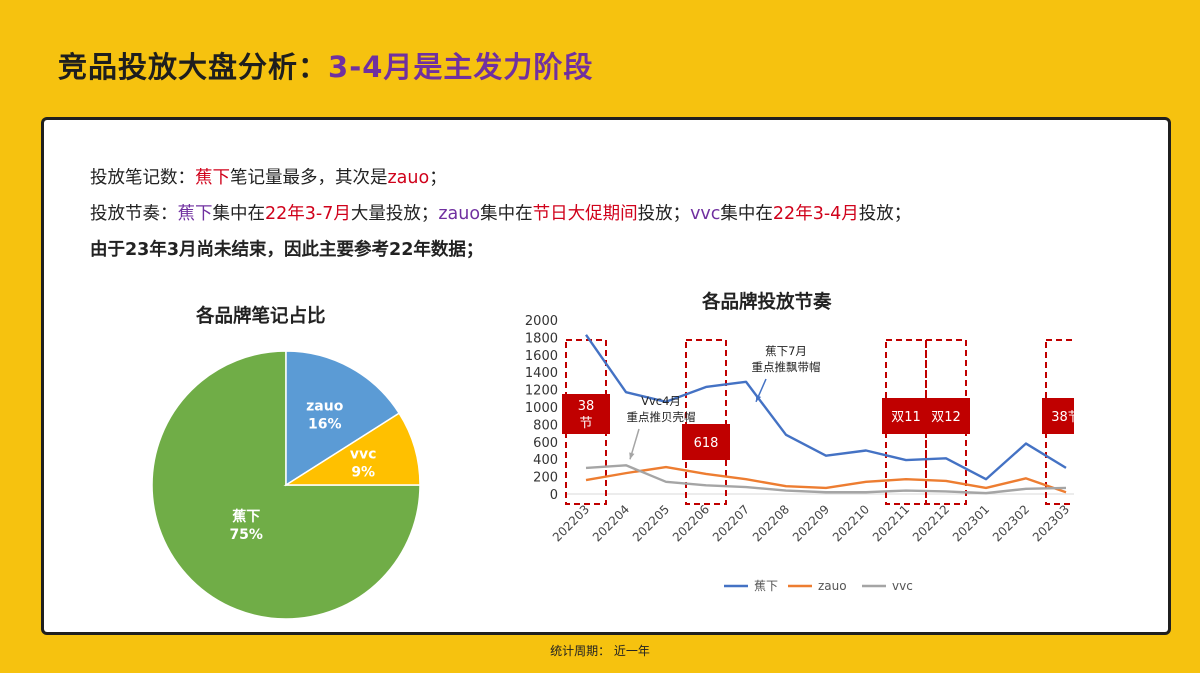 The image size is (1200, 673). Describe the element at coordinates (851, 523) in the screenshot. I see `x-tick-label: 202210` at that location.